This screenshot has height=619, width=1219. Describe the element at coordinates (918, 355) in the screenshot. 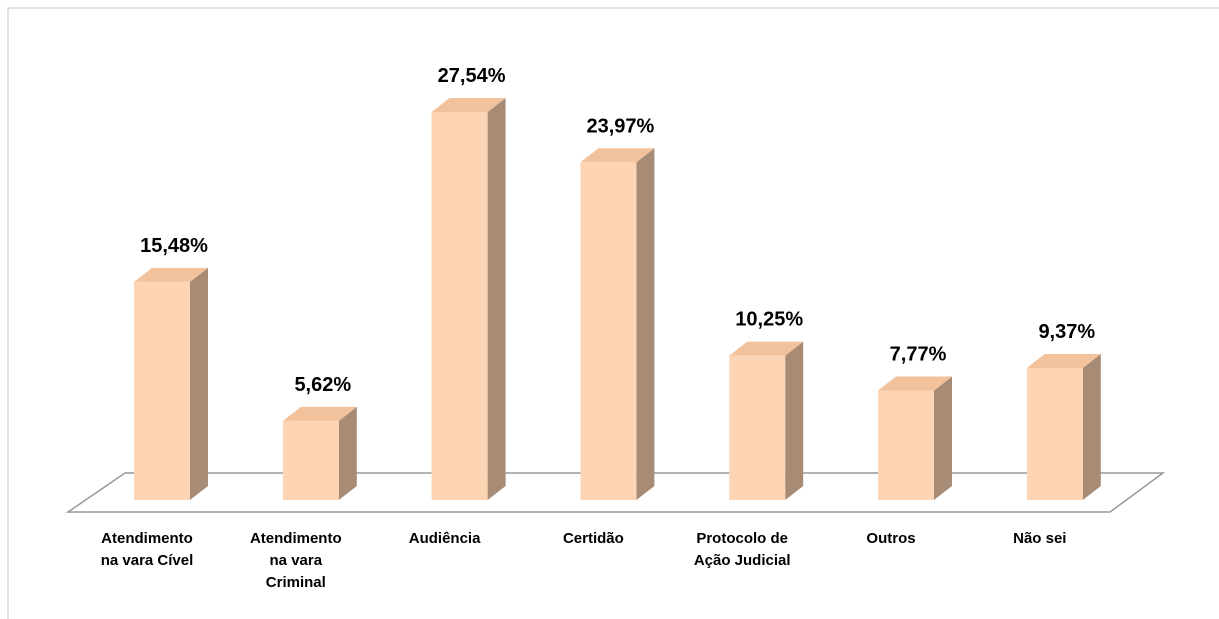

I see `value-label: 7,77%` at that location.